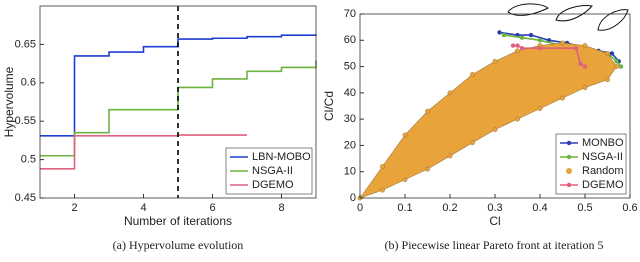 This screenshot has width=640, height=262. I want to click on y-tick-label: 0.55, so click(25, 121).